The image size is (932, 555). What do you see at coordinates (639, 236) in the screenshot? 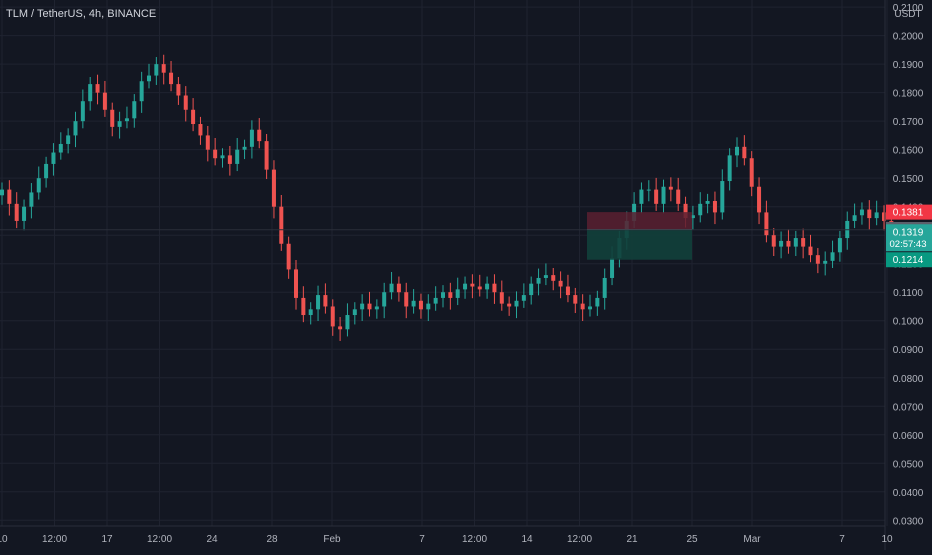
I see `position-tool` at bounding box center [639, 236].